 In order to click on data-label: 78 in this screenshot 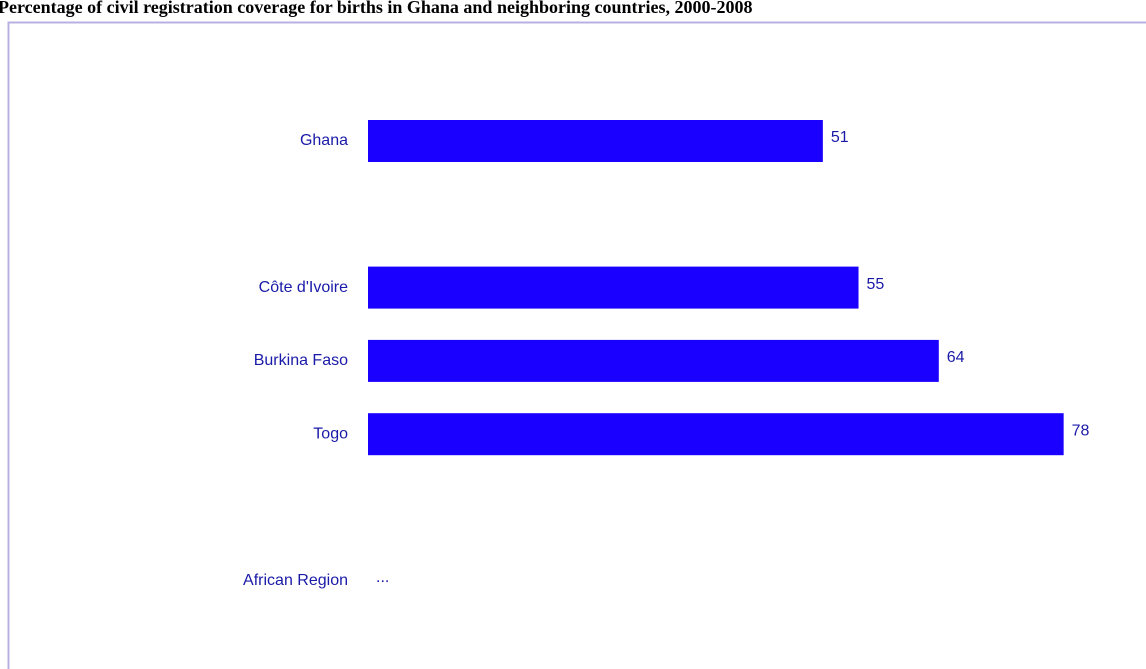, I will do `click(1081, 430)`.